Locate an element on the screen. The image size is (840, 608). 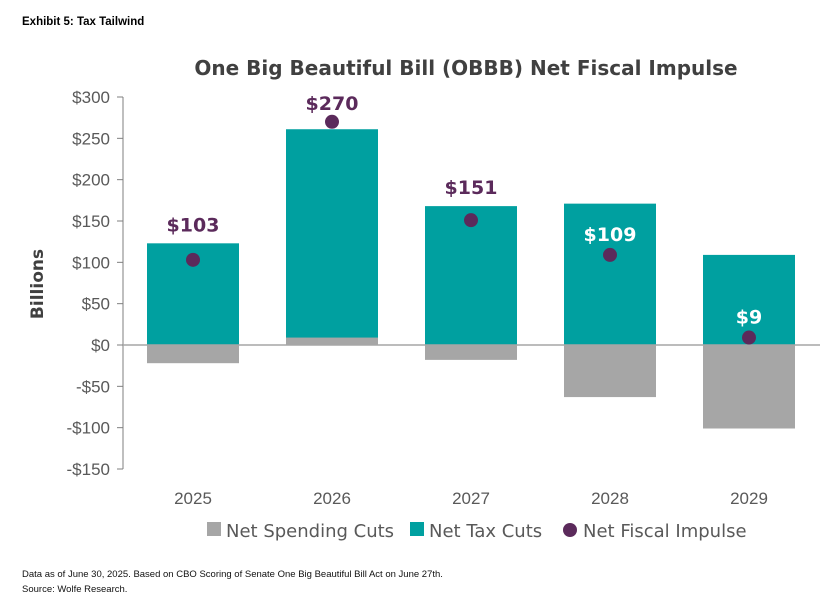
x-tick-label: 2029 is located at coordinates (749, 498).